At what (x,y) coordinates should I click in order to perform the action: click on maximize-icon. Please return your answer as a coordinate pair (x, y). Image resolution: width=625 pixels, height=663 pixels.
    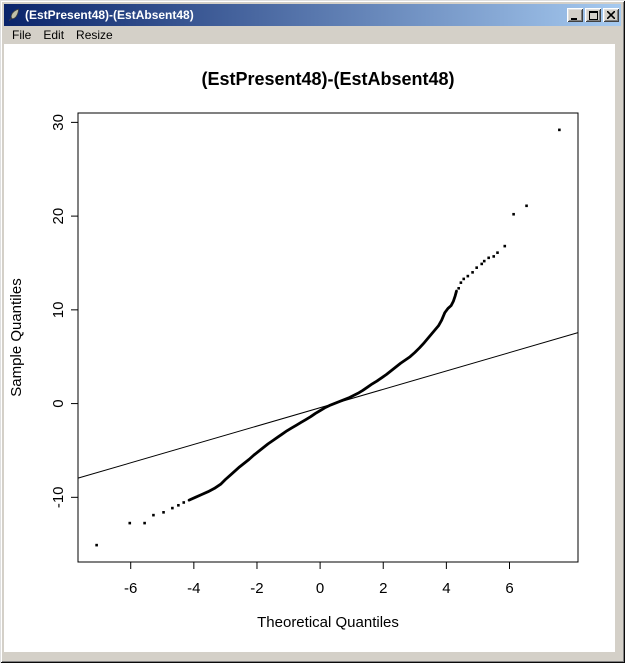
    Looking at the image, I should click on (593, 15).